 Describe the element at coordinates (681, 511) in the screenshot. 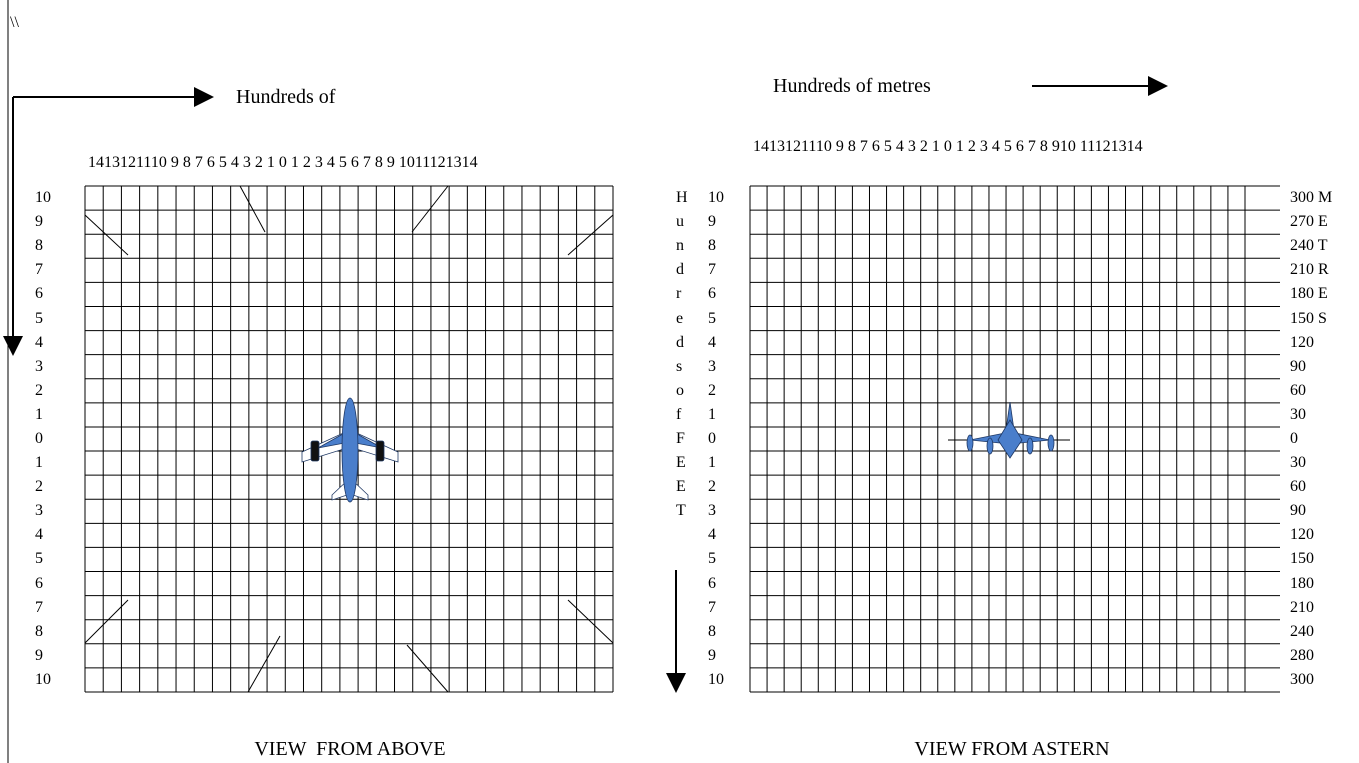

I see `vertical-letter: T` at that location.